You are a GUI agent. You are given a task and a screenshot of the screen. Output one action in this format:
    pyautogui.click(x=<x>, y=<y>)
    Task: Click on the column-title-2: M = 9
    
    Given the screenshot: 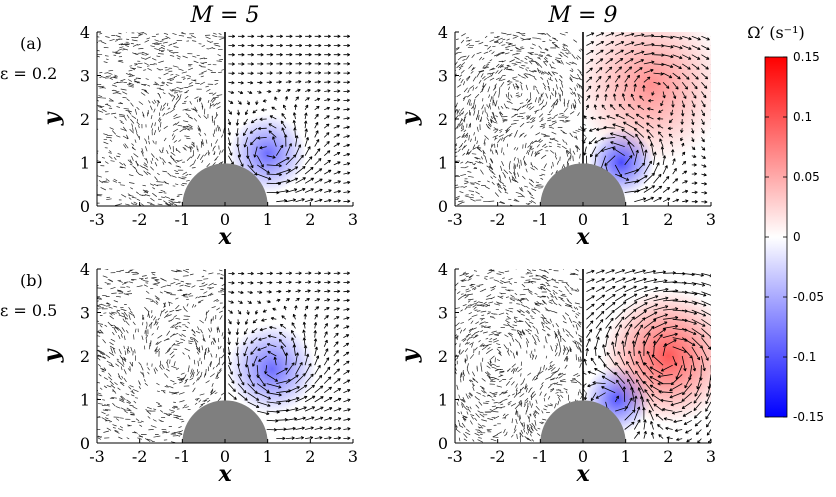 What is the action you would take?
    pyautogui.click(x=583, y=15)
    